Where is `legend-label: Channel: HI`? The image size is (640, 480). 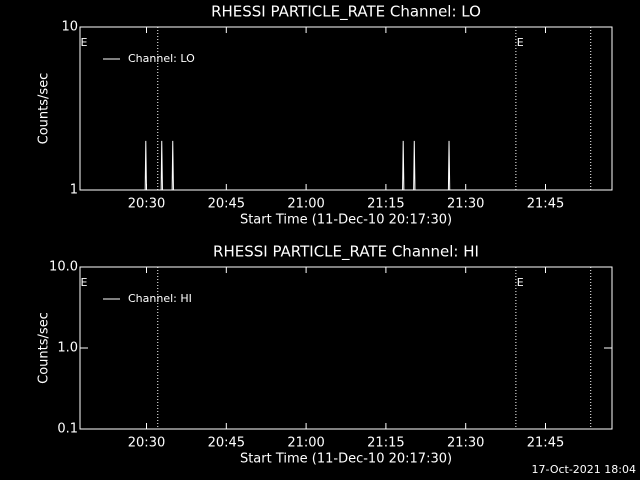
legend-label: Channel: HI is located at coordinates (160, 298).